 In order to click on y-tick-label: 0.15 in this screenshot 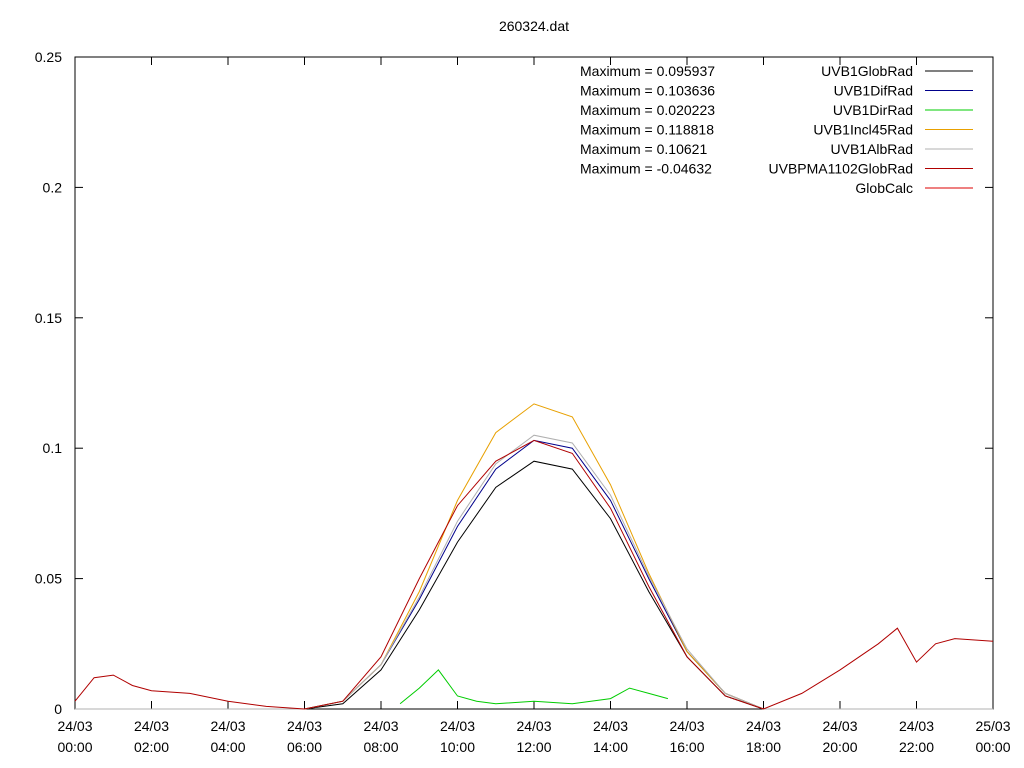, I will do `click(48, 318)`.